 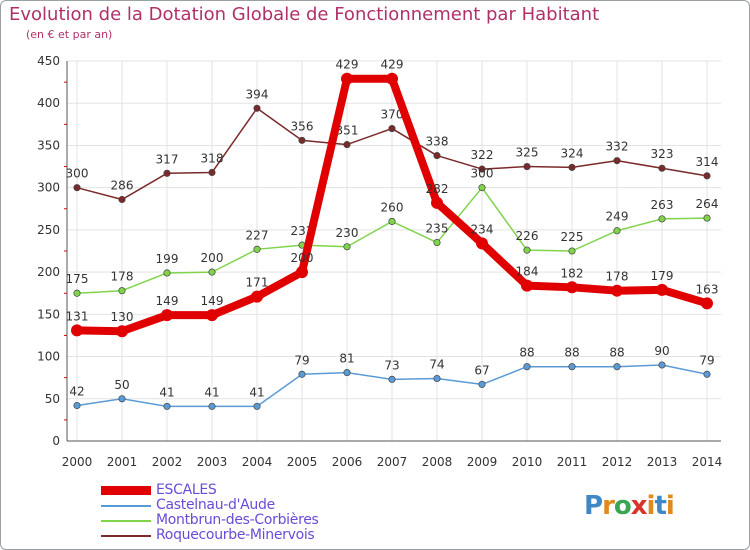 What do you see at coordinates (572, 153) in the screenshot?
I see `data-label-roquecourbe-minervois: 324` at bounding box center [572, 153].